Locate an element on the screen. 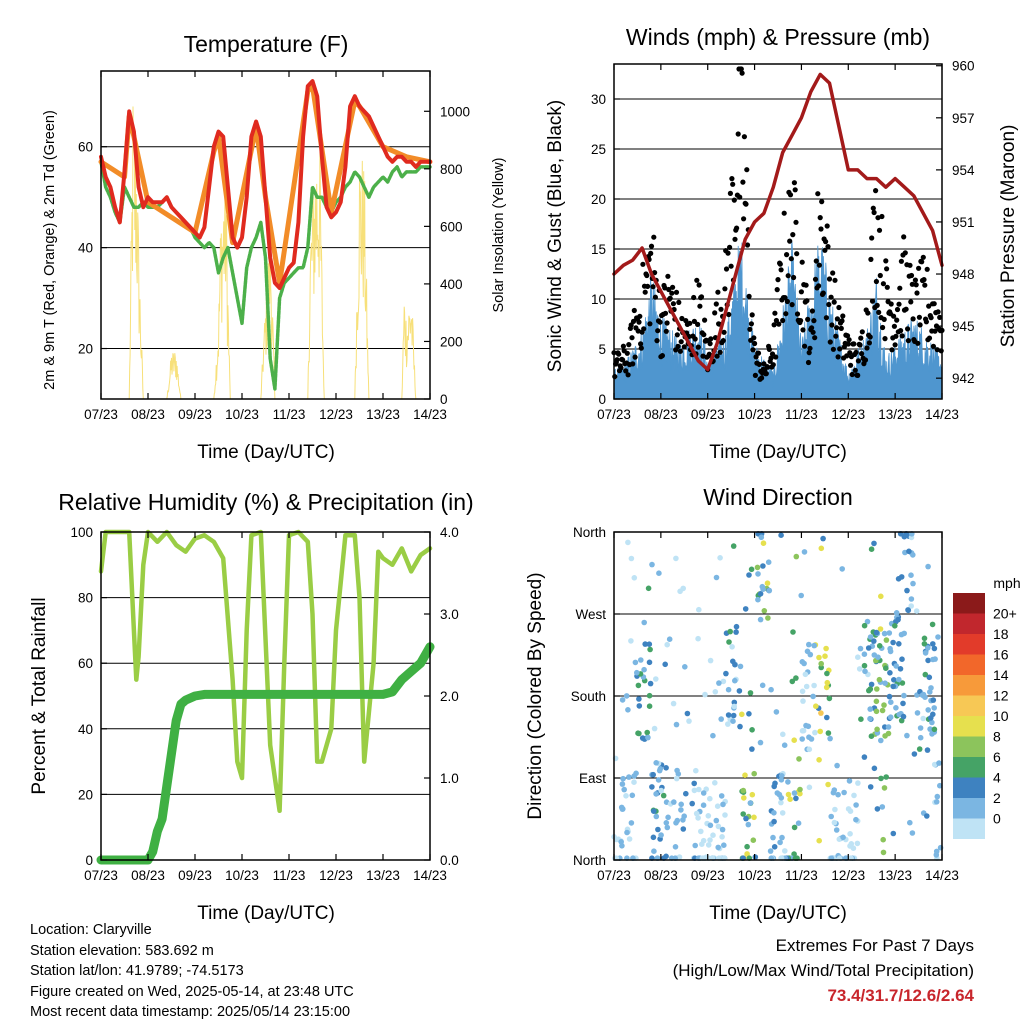  temperature-title: Temperature (F) is located at coordinates (266, 44).